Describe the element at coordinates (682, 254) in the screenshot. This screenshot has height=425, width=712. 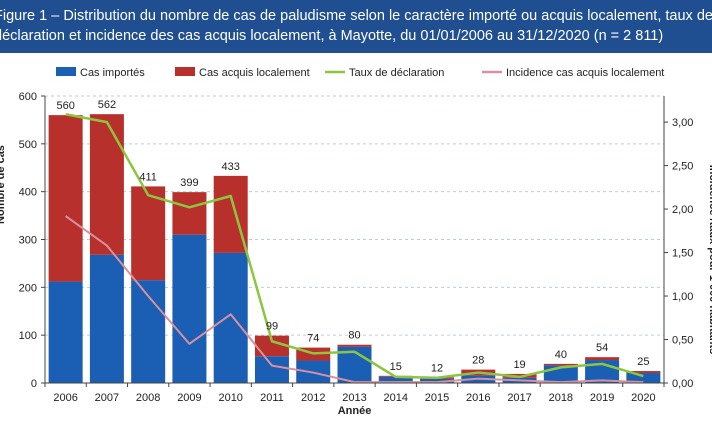
I see `y2-tick-label: 1,50` at that location.